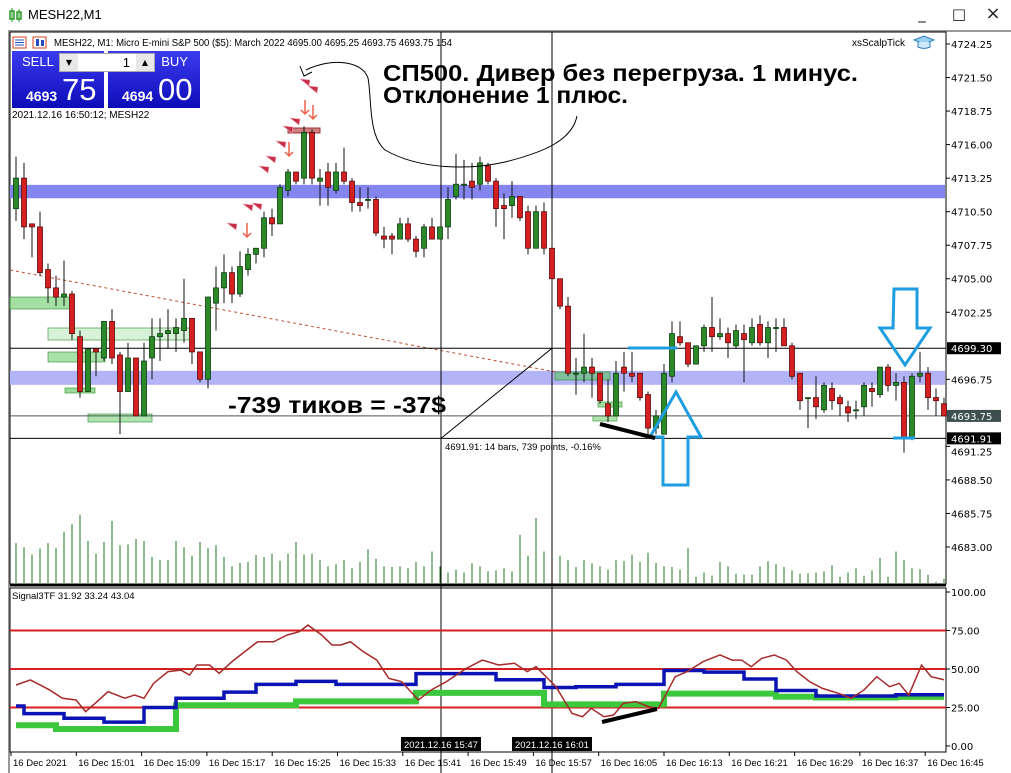 Image resolution: width=1011 pixels, height=773 pixels. What do you see at coordinates (272, 158) in the screenshot?
I see `signal-markers-layer` at bounding box center [272, 158].